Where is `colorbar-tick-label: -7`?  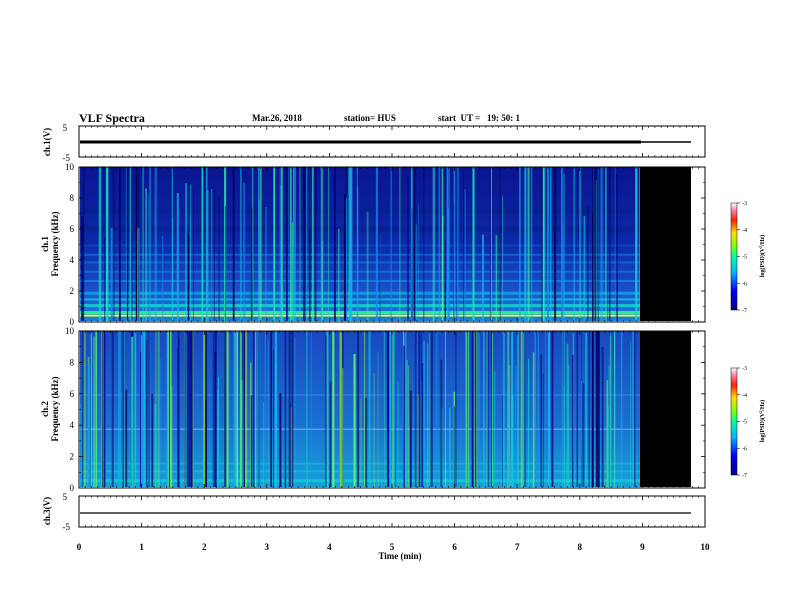 colorbar-tick-label: -7 is located at coordinates (744, 476).